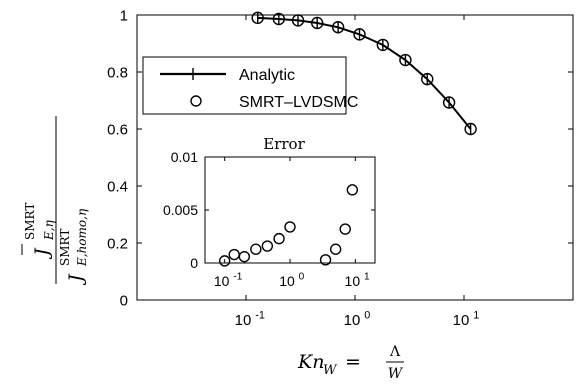 The height and width of the screenshot is (385, 579). Describe the element at coordinates (124, 15) in the screenshot. I see `main-y-tick-label: 1` at that location.